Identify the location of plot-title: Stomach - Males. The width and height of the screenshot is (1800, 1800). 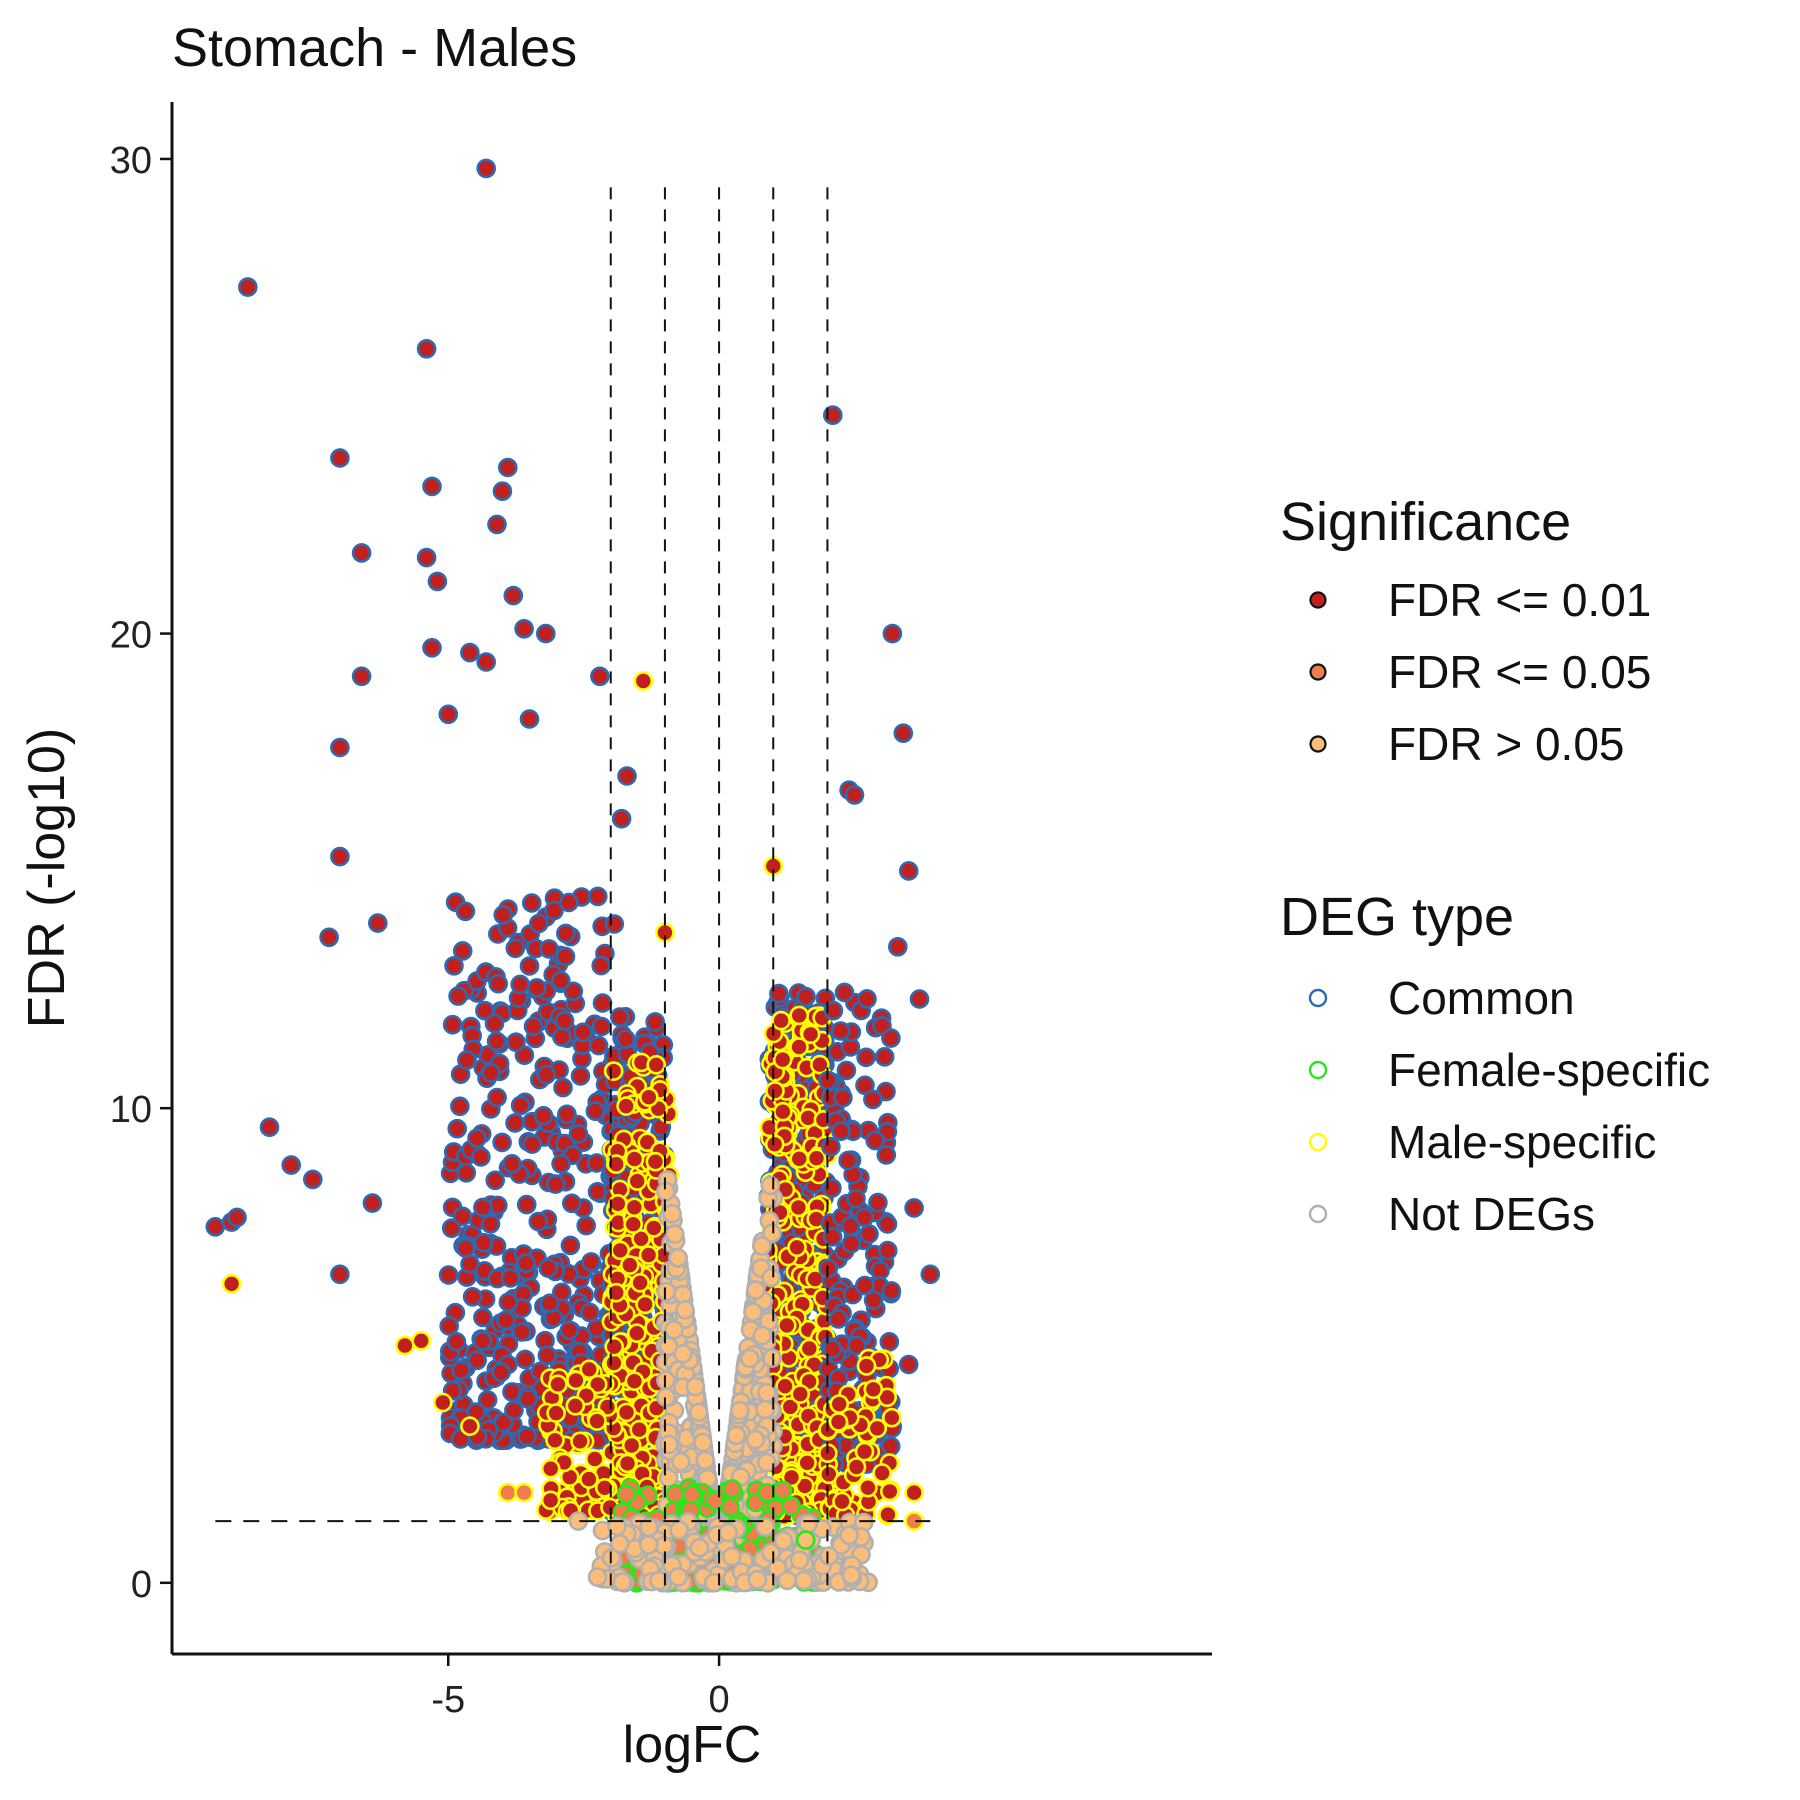
(374, 48).